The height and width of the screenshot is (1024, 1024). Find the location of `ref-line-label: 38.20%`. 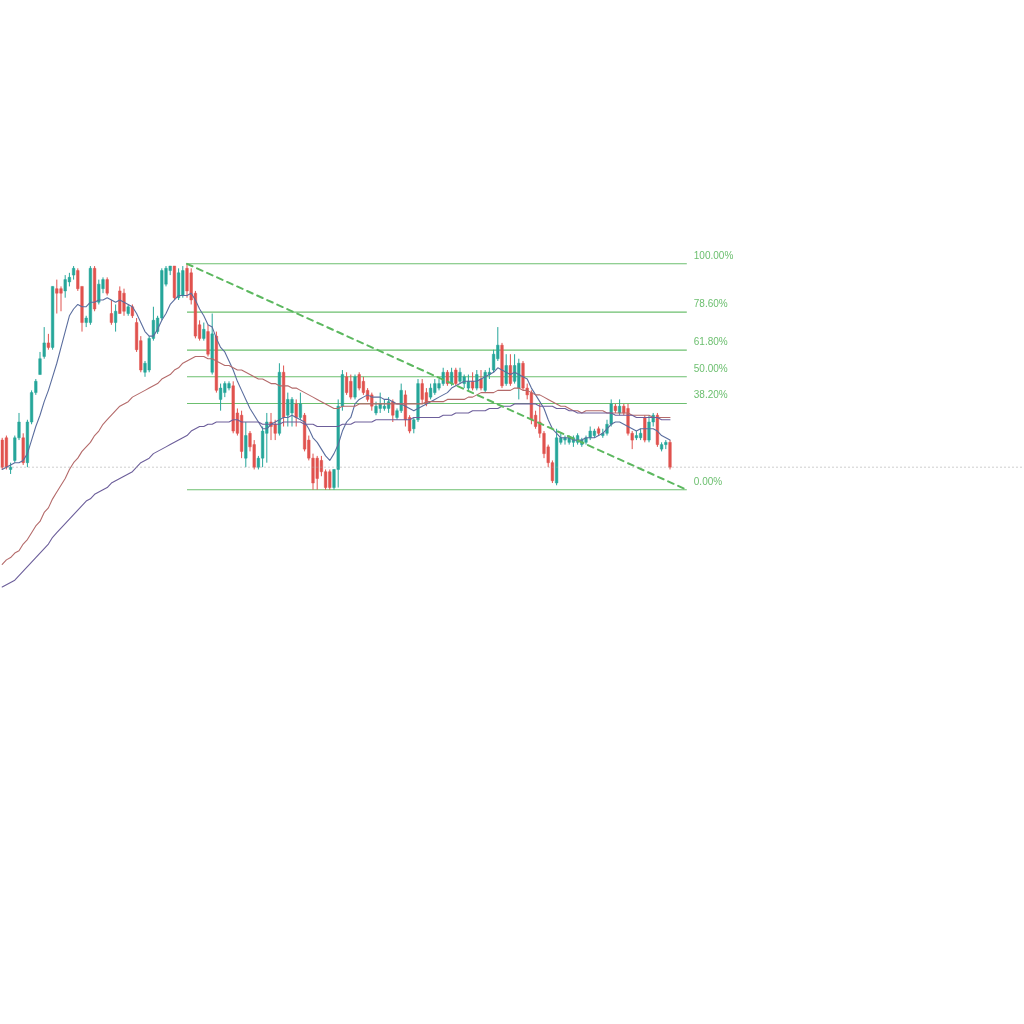

ref-line-label: 38.20% is located at coordinates (710, 395).